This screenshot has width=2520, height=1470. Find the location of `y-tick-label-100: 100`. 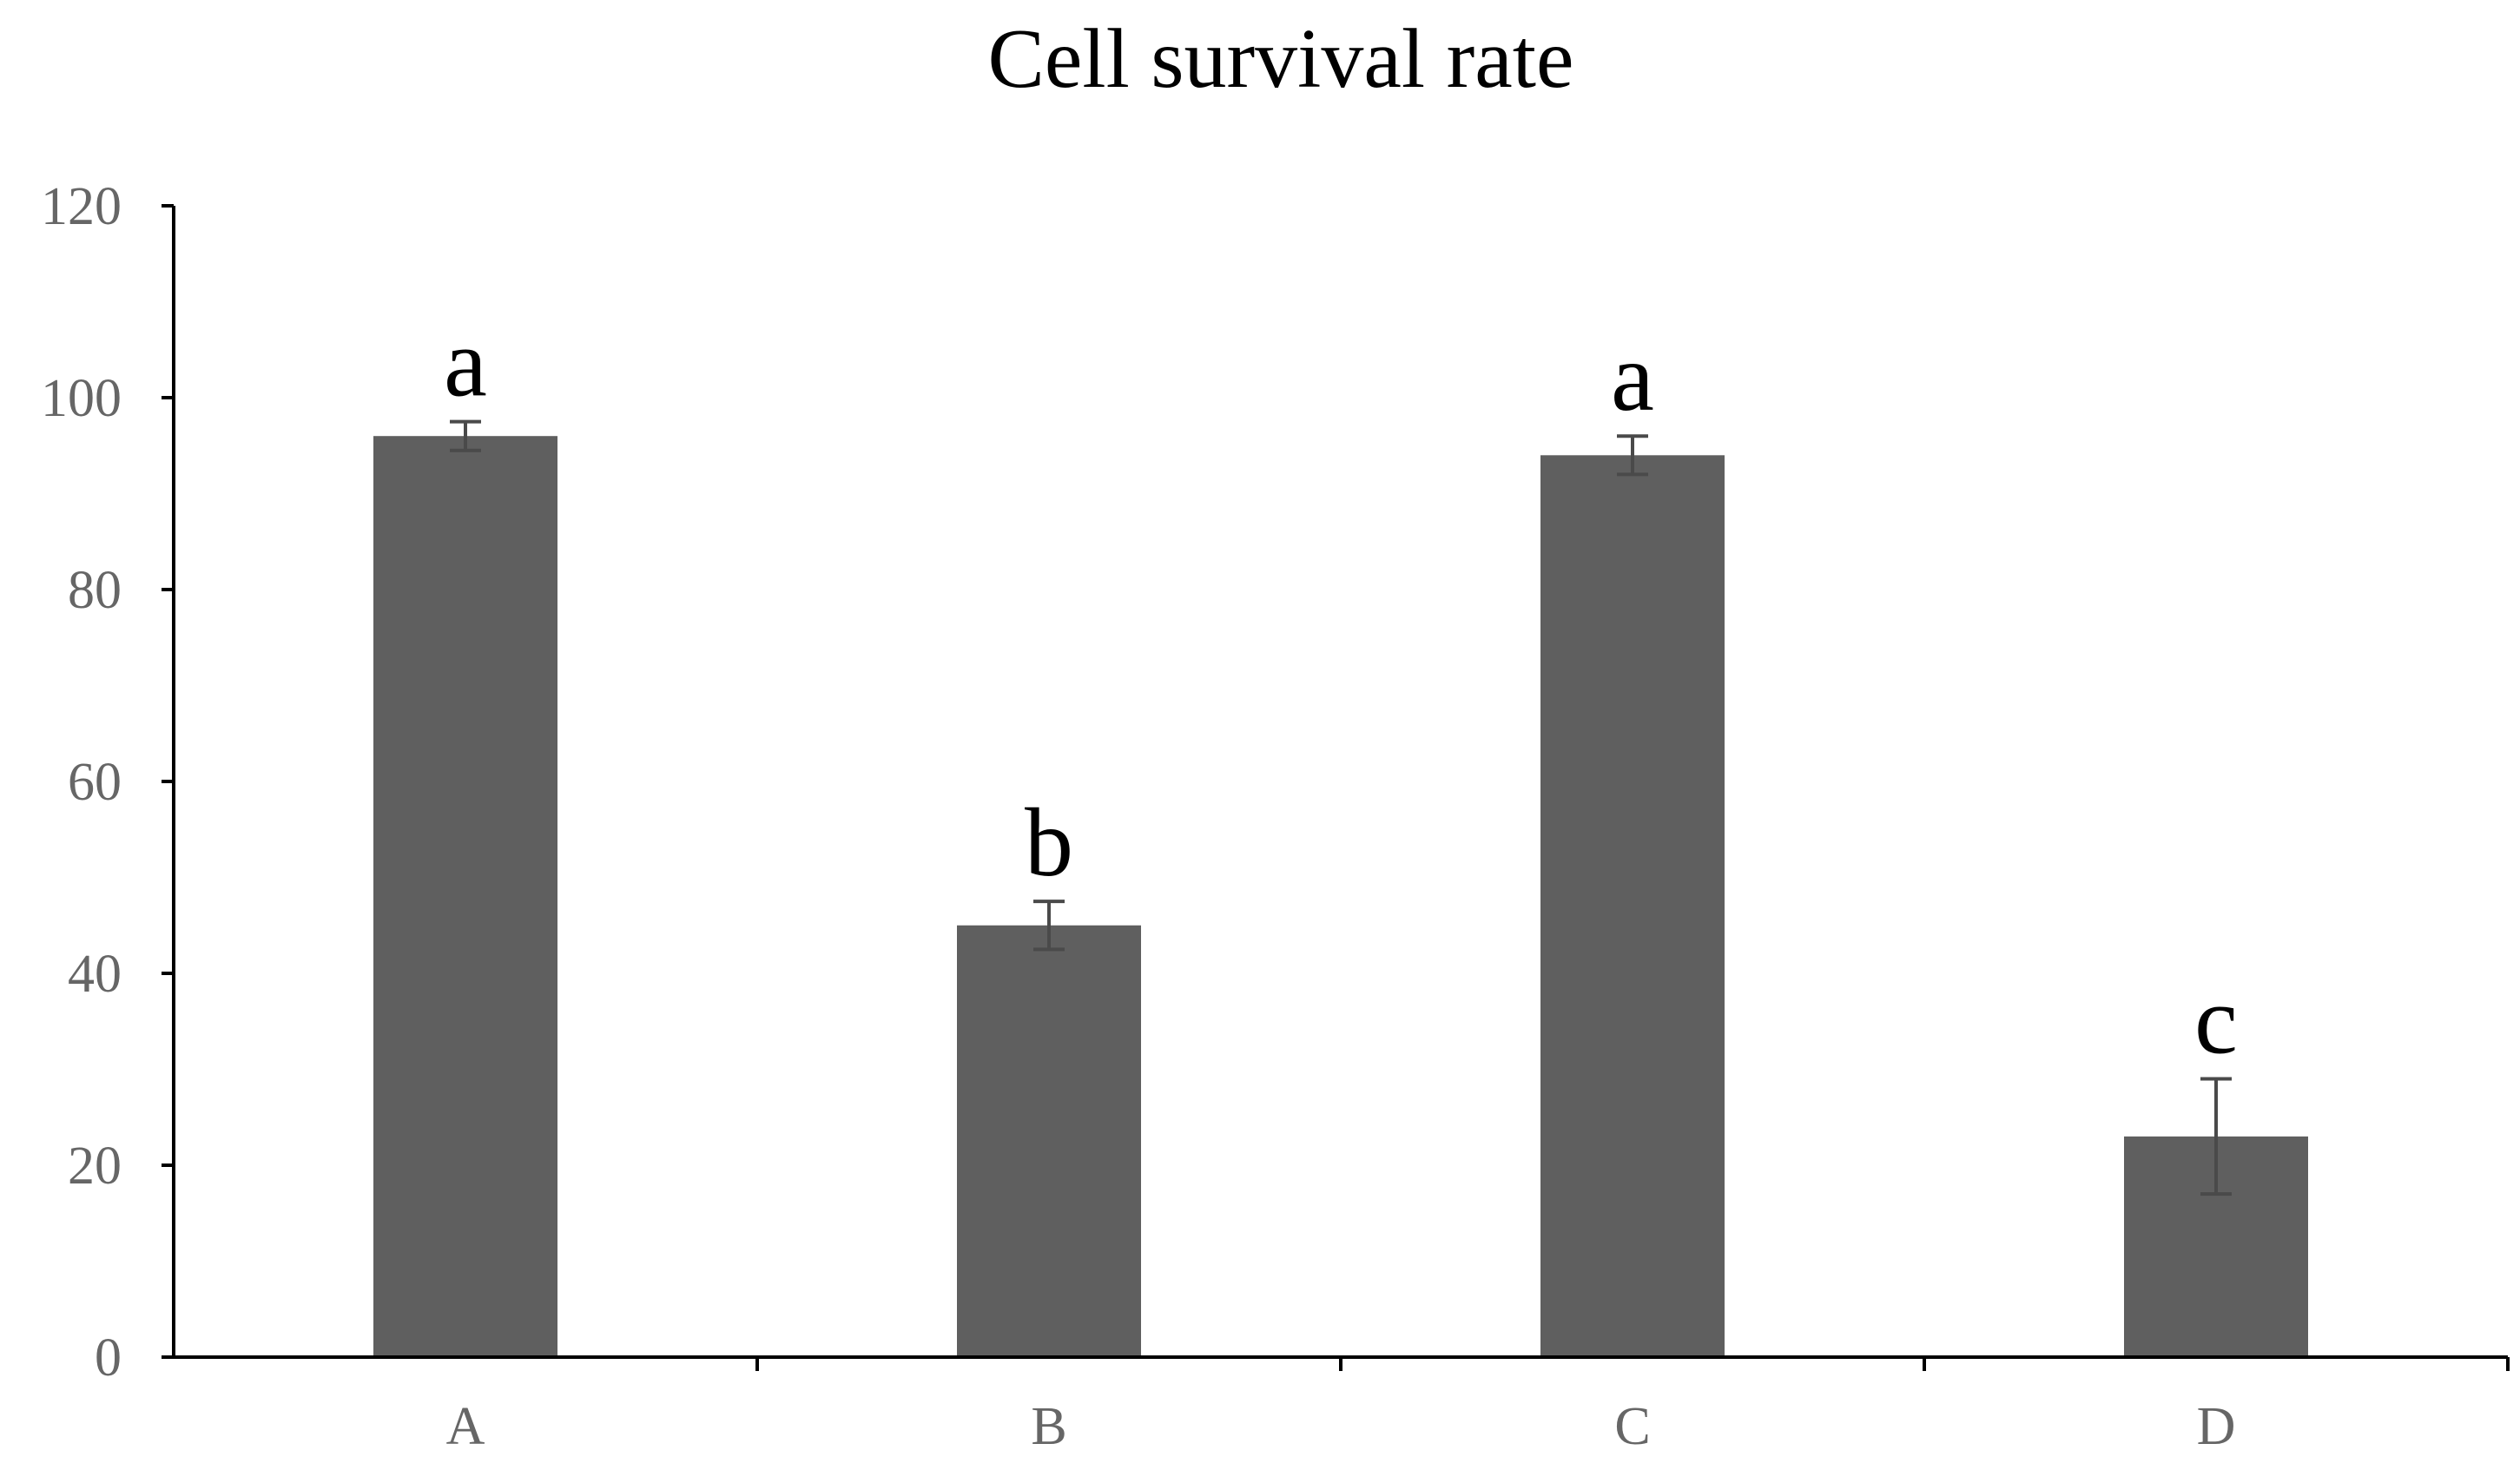

y-tick-label-100: 100 is located at coordinates (81, 398).